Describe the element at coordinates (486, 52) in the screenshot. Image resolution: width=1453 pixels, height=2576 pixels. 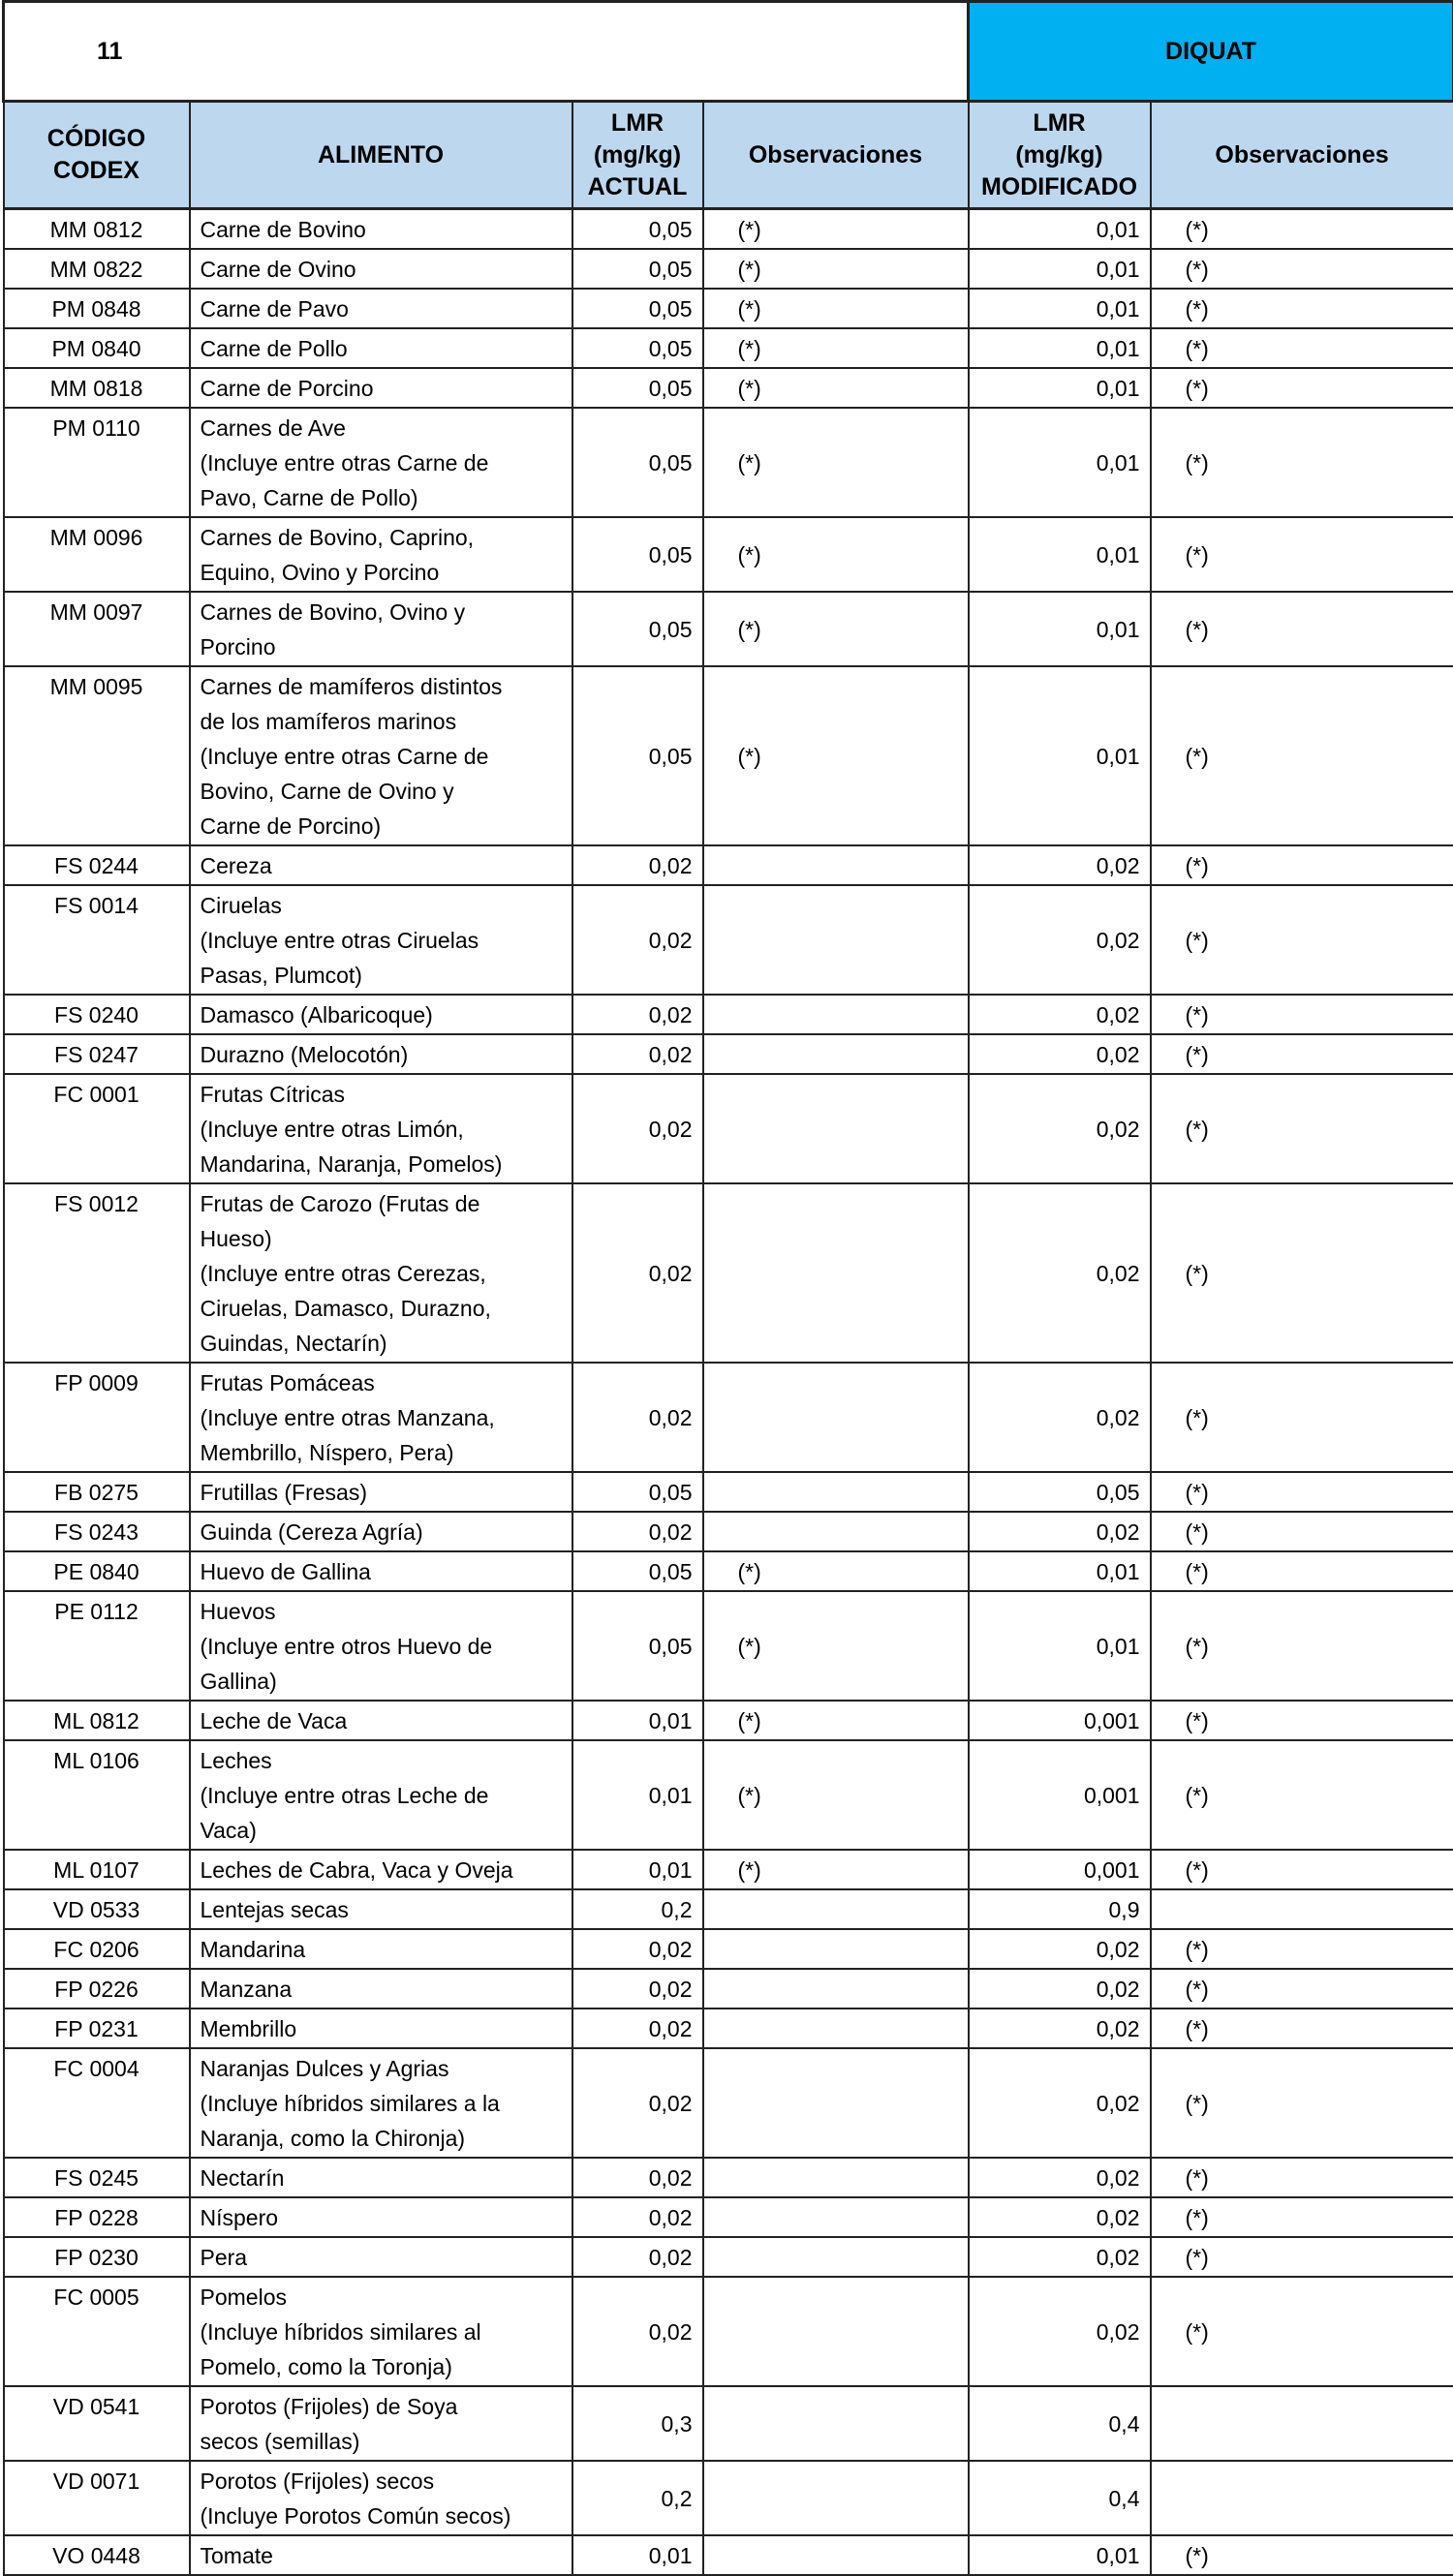
I see `section-number: 11` at that location.